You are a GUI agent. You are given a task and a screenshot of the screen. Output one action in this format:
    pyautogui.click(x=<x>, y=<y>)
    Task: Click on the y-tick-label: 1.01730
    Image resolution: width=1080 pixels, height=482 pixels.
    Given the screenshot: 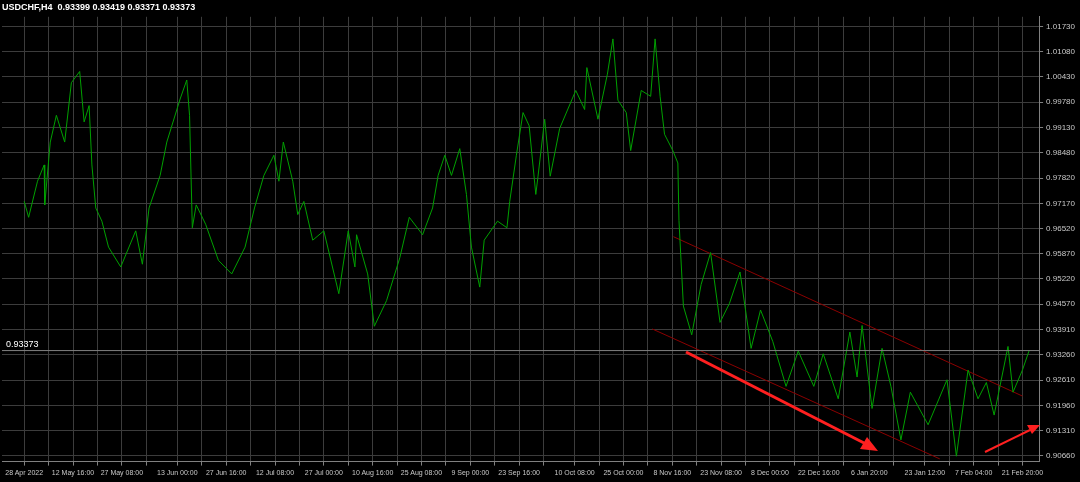 What is the action you would take?
    pyautogui.click(x=1061, y=26)
    